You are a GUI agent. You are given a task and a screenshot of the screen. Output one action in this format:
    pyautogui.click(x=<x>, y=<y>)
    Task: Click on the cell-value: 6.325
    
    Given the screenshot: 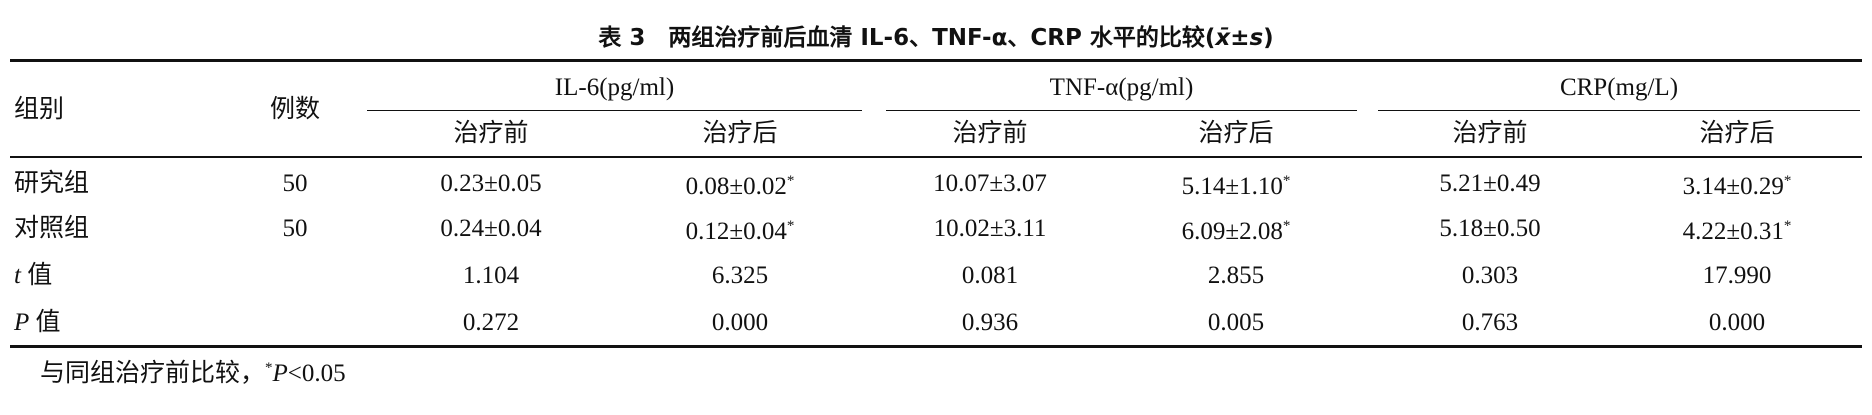 What is the action you would take?
    pyautogui.click(x=740, y=275)
    